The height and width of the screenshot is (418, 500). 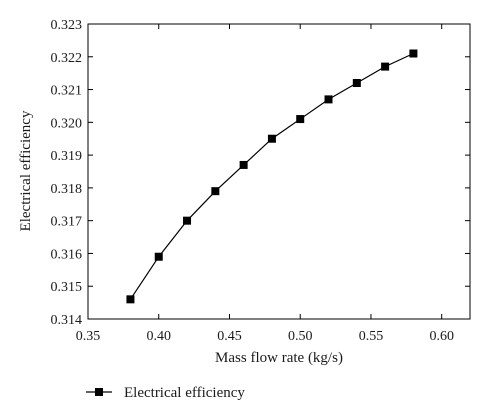 I want to click on y-tick-label: 0.323, so click(x=67, y=25).